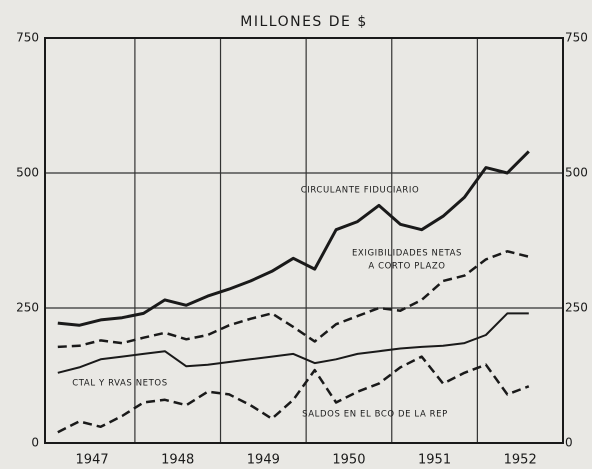 The width and height of the screenshot is (592, 469). I want to click on annotation: EXIGIBILIDADES NETAS, so click(407, 254).